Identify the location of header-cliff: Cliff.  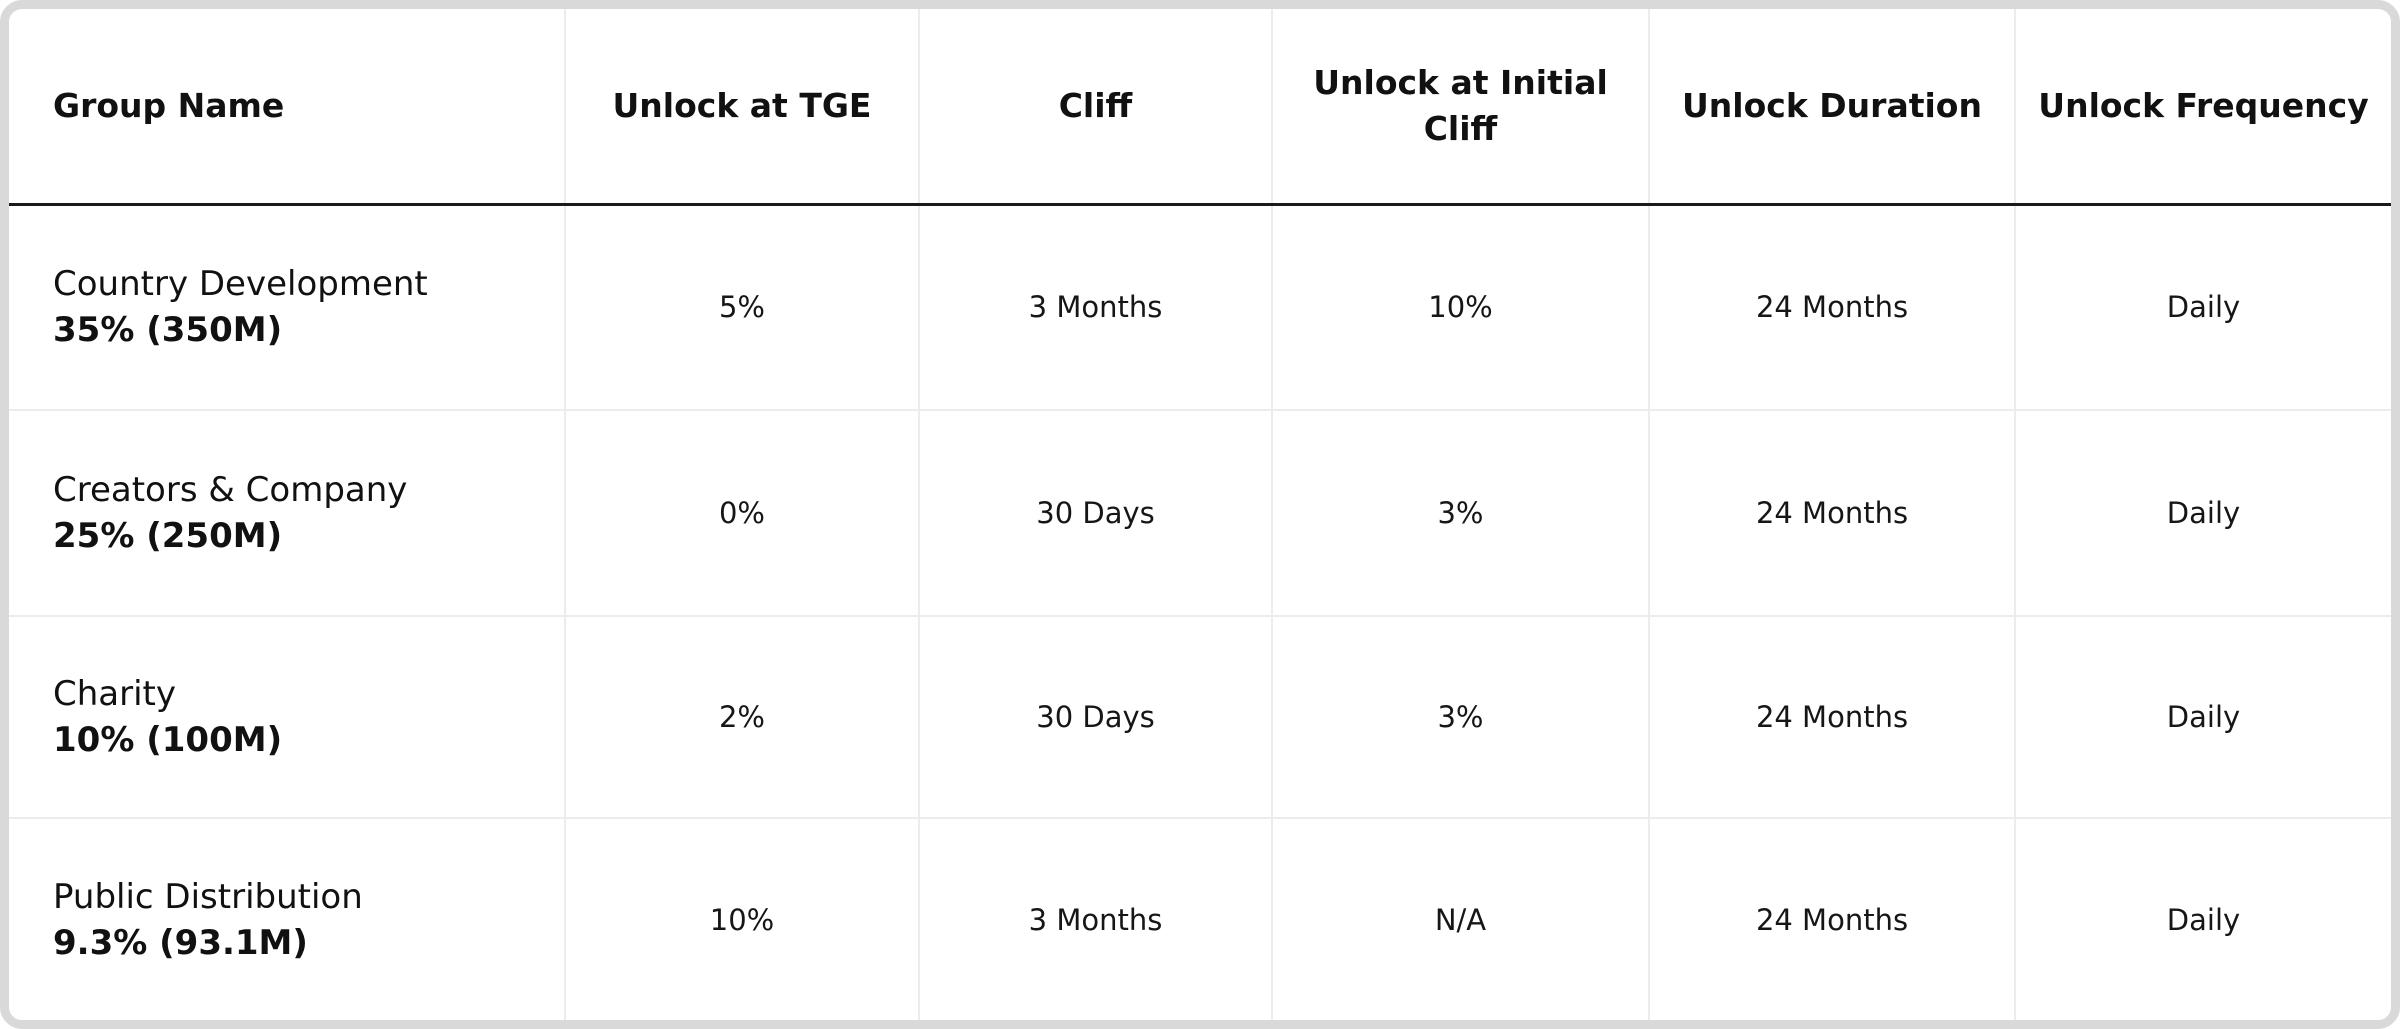
(1096, 107).